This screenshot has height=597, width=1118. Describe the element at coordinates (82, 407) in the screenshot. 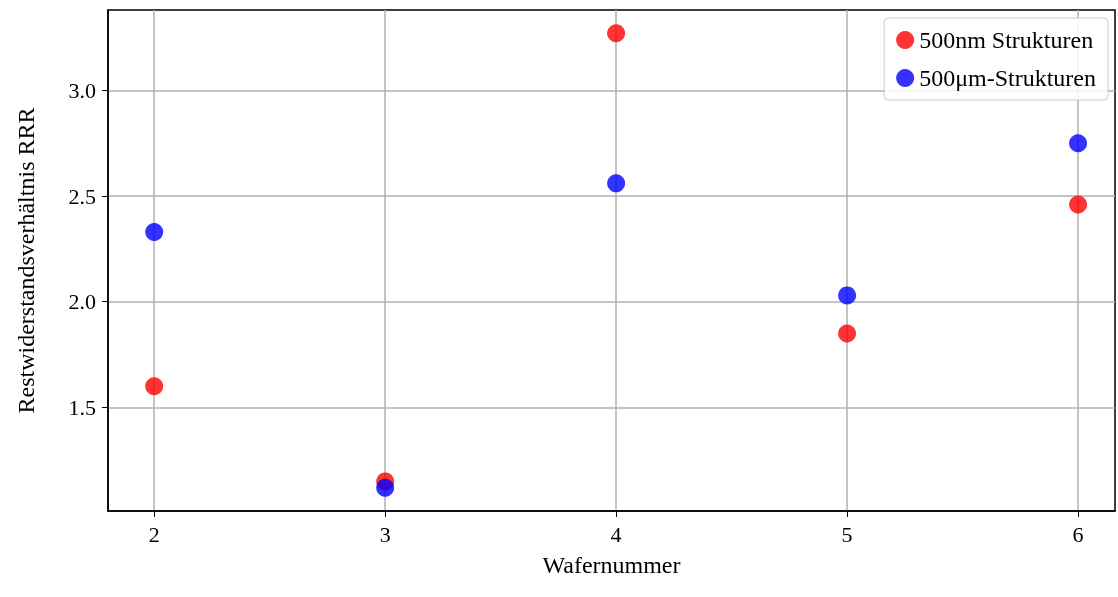

I see `y-tick-label: 1.5` at that location.